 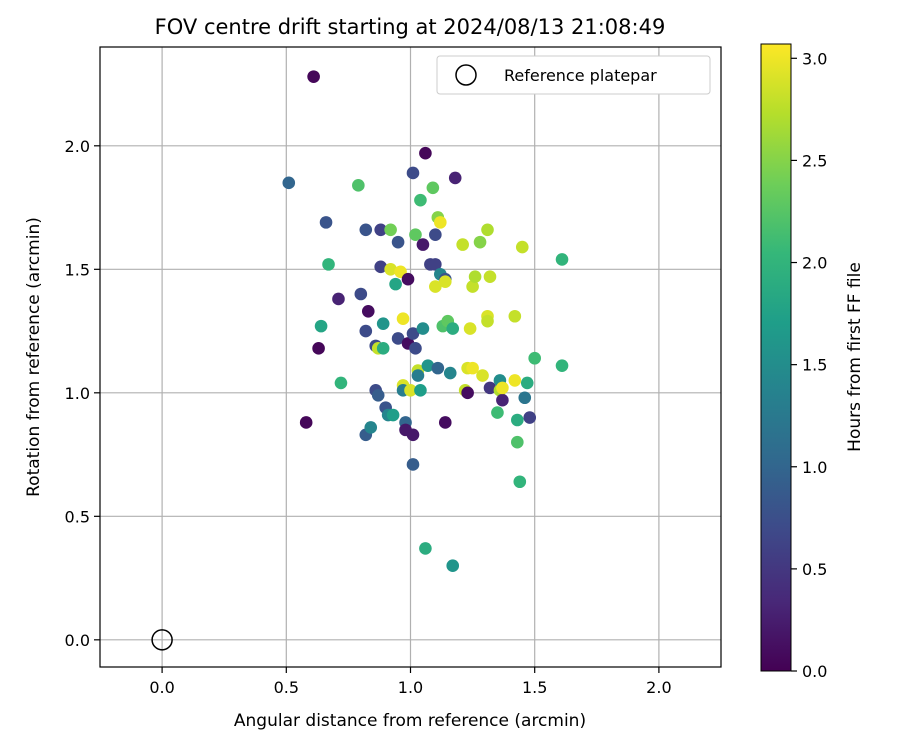 I want to click on colorbar-label: Hours from first FF file, so click(x=855, y=357).